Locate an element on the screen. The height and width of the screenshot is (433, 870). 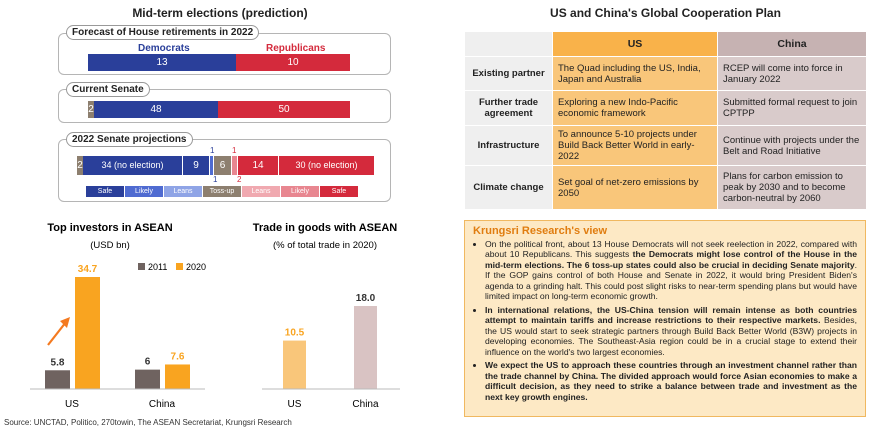
house-label: Forecast of House retirements in 2022 is located at coordinates (163, 32).